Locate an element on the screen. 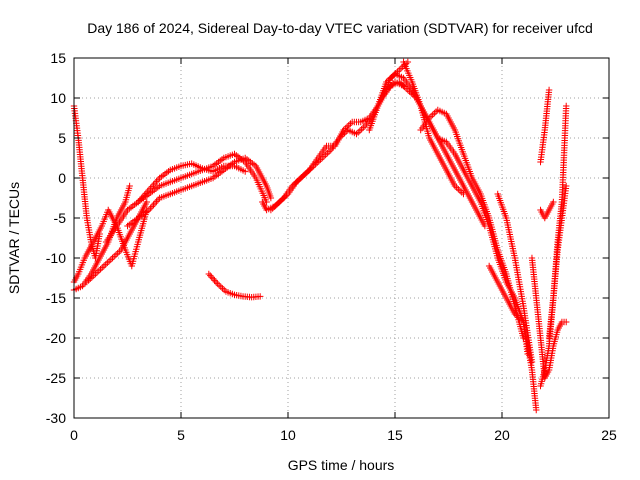 The image size is (640, 480). y-tick-label: -15 is located at coordinates (56, 298).